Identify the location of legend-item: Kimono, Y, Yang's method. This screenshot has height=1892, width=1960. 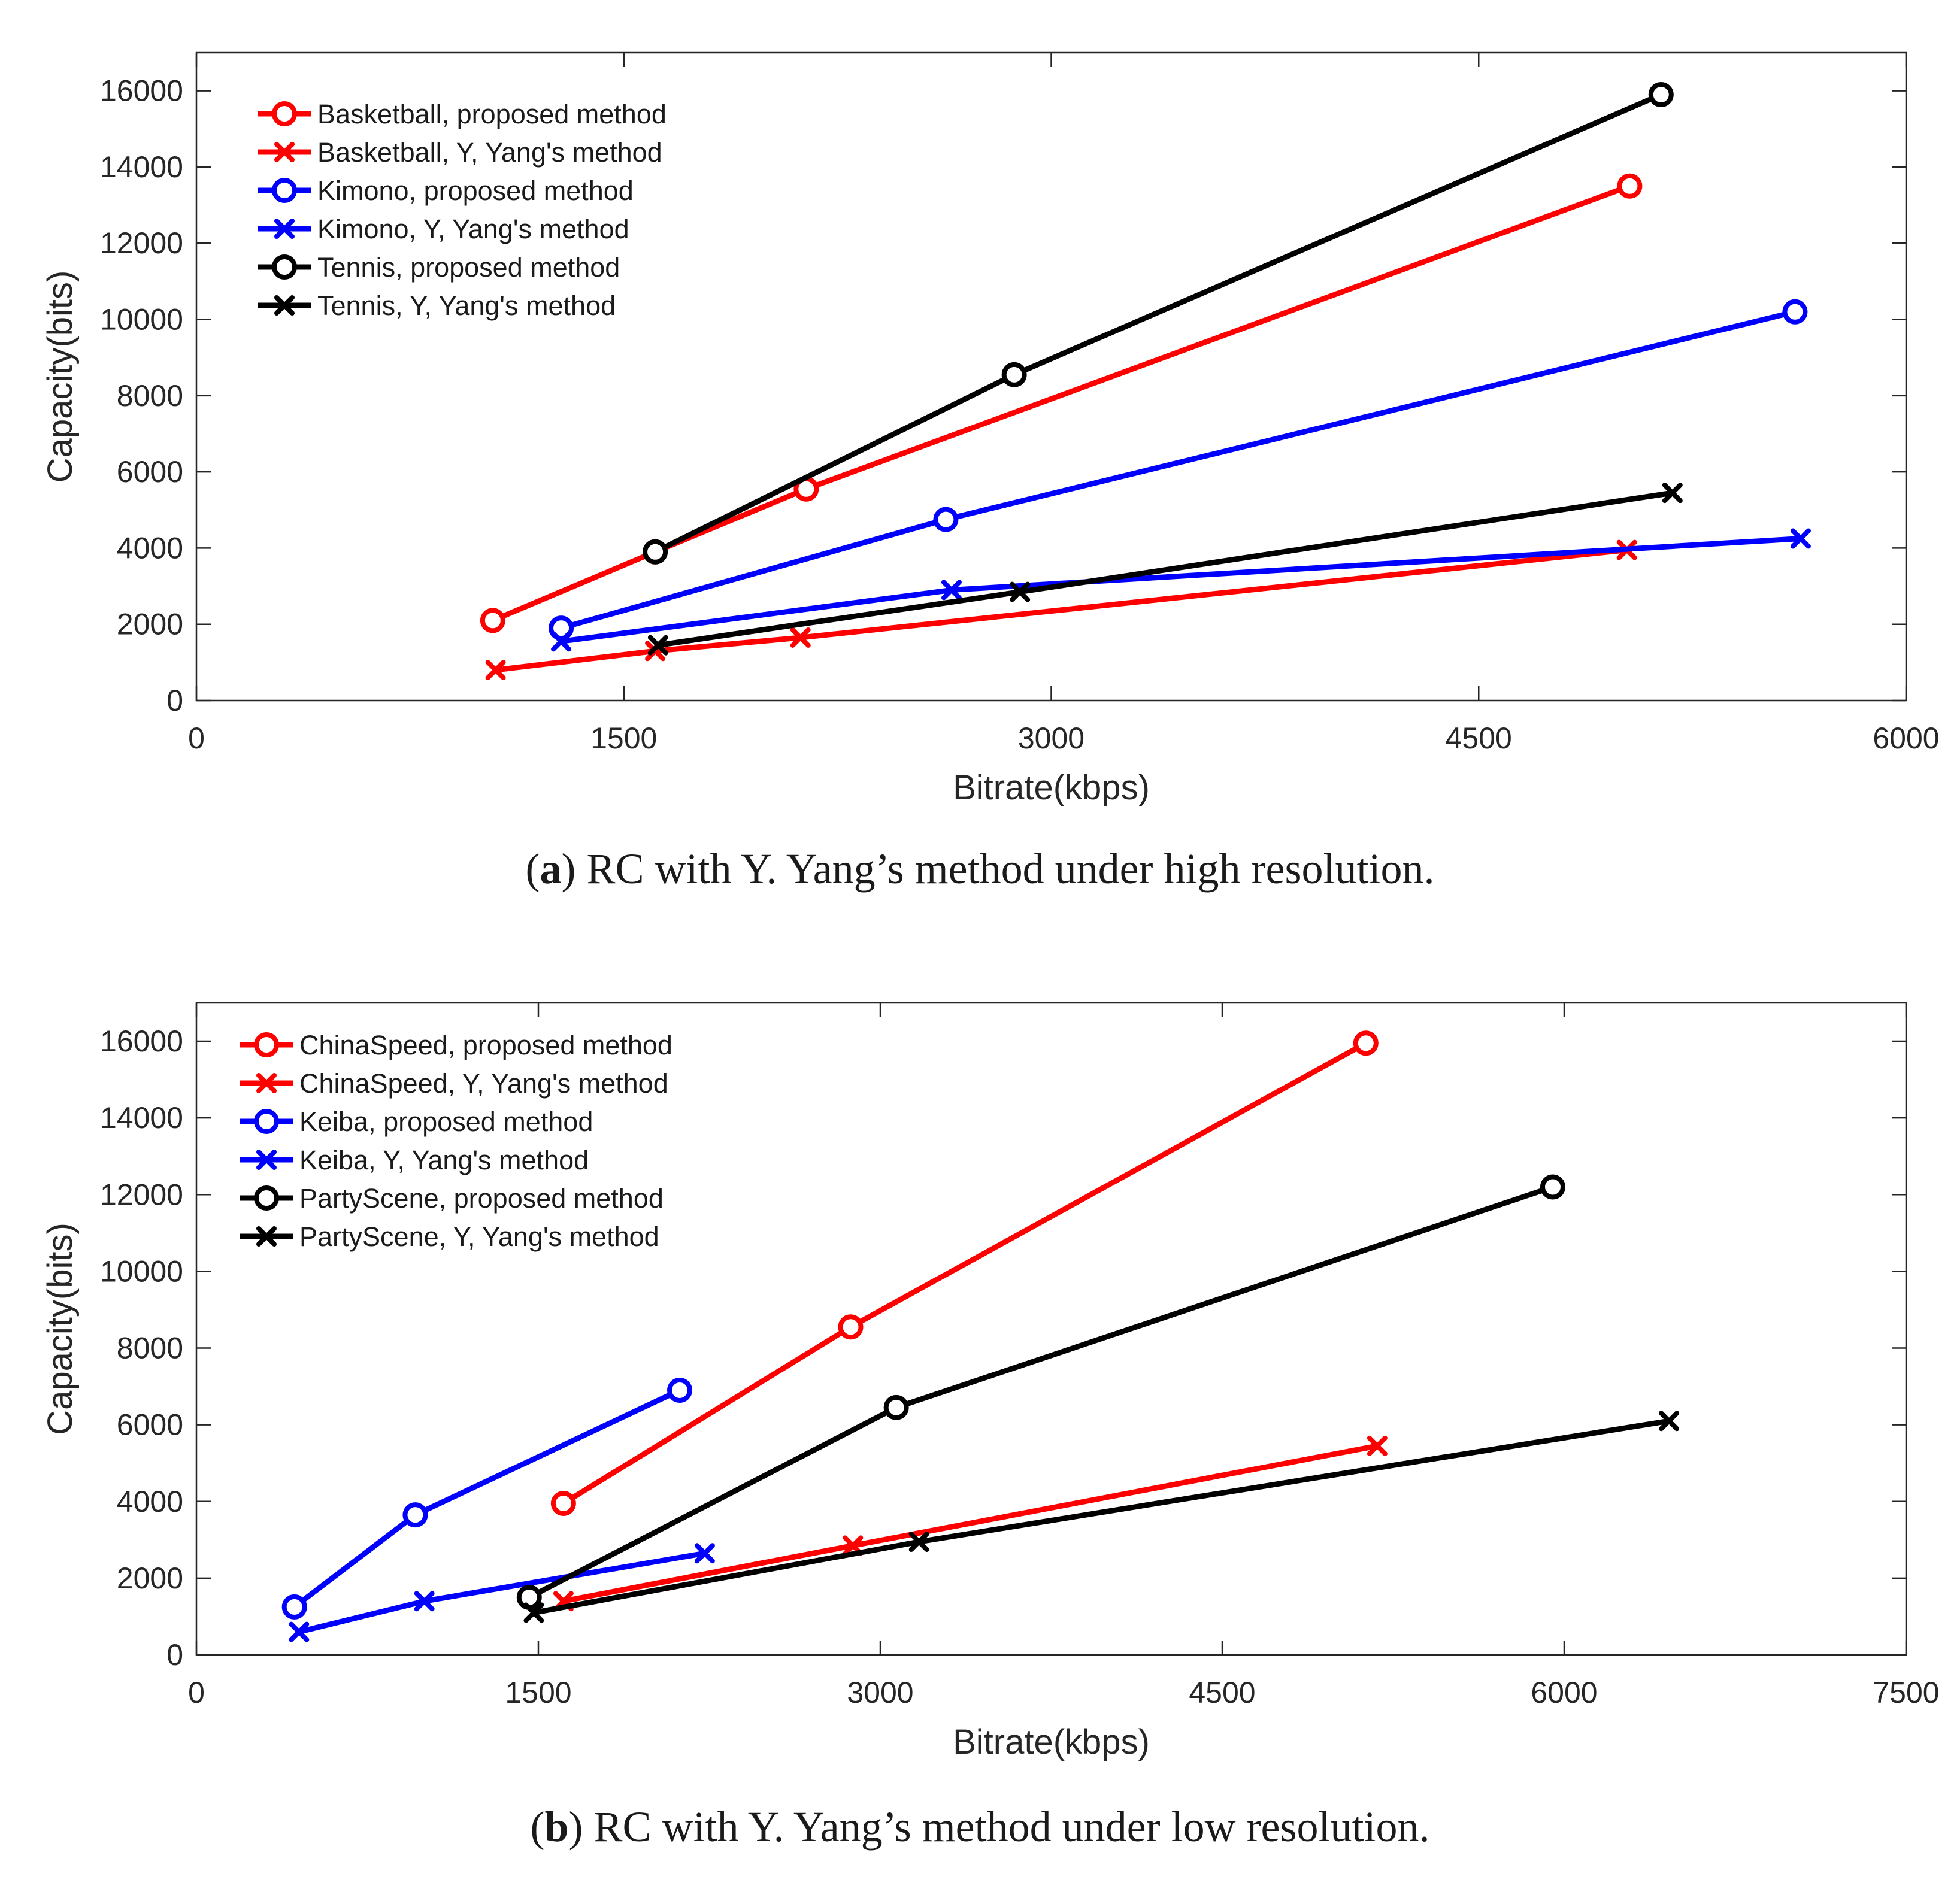
(443, 229).